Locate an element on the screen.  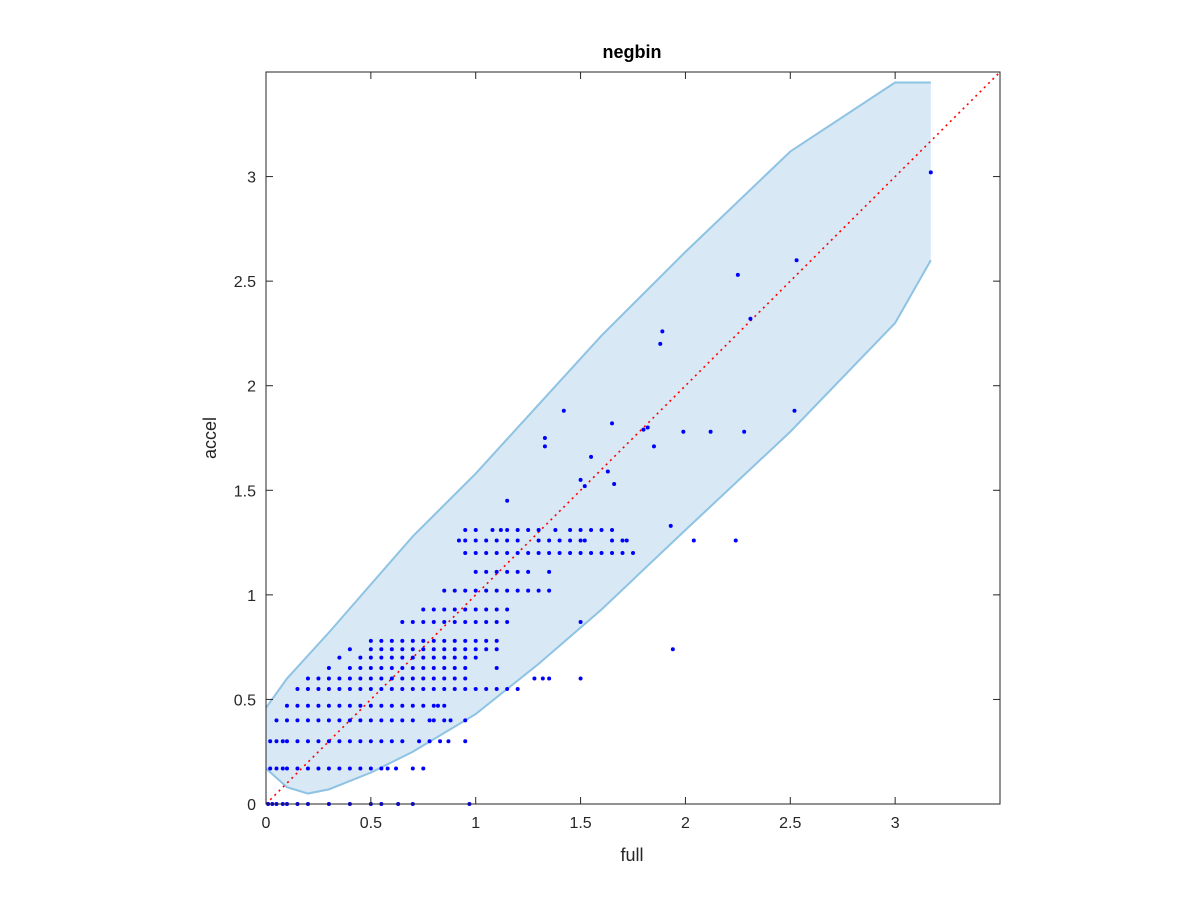
x-tick-label: 2 is located at coordinates (685, 823).